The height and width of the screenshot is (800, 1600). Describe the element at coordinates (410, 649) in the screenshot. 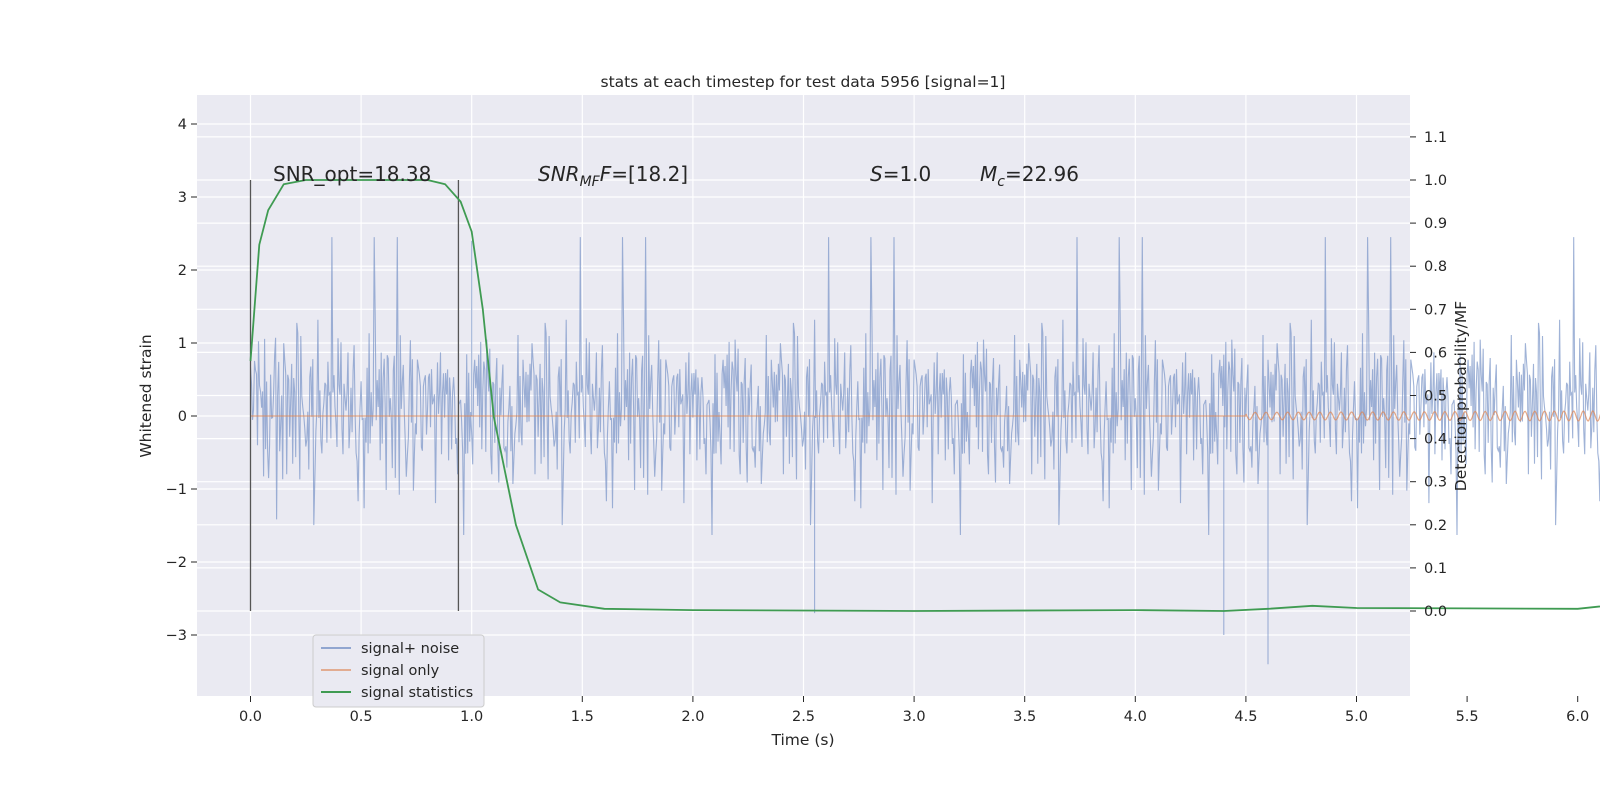

I see `legend-label-noise: signal+ noise` at that location.